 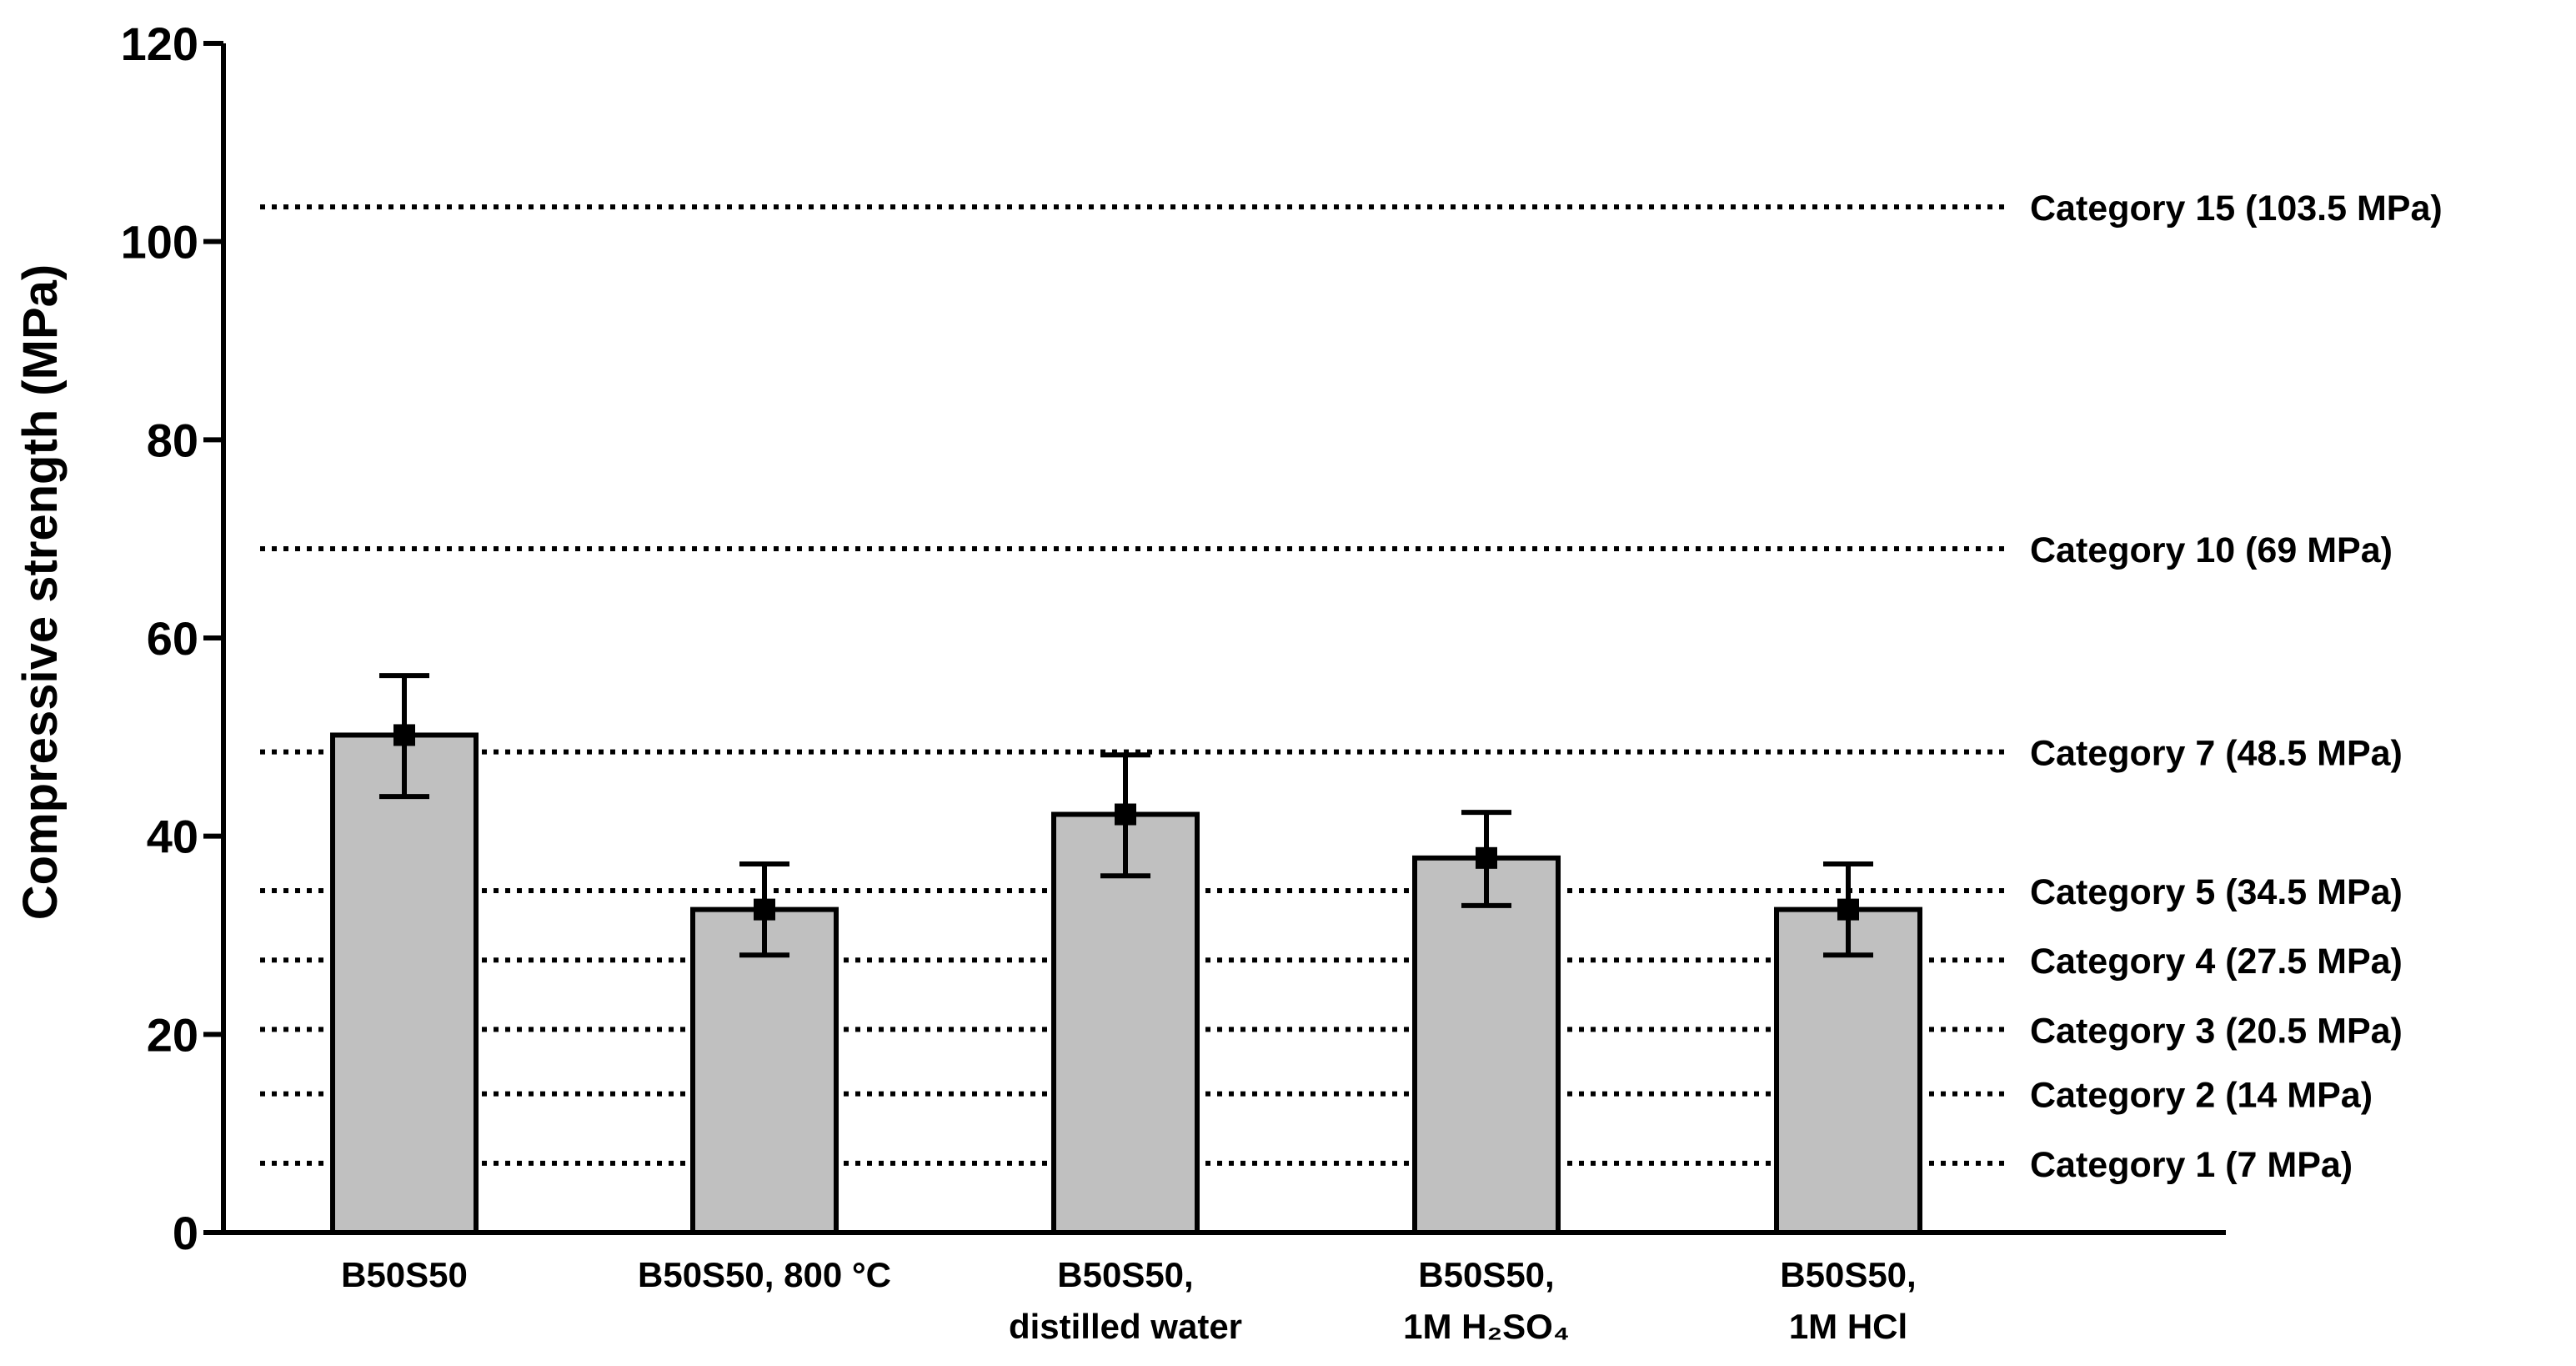 I want to click on x-tick-label-line2: 1M H₂SO₄, so click(x=1486, y=1326).